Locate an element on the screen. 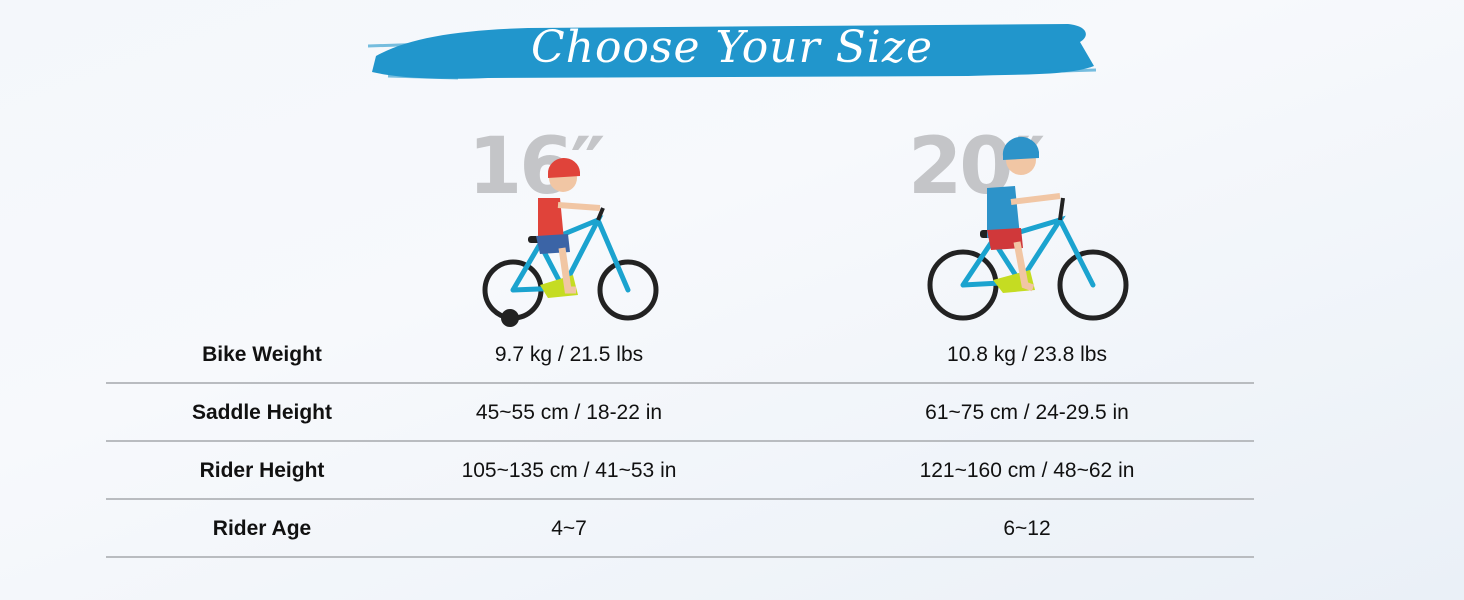  value-20: 10.8 kg / 23.8 lbs is located at coordinates (1027, 354).